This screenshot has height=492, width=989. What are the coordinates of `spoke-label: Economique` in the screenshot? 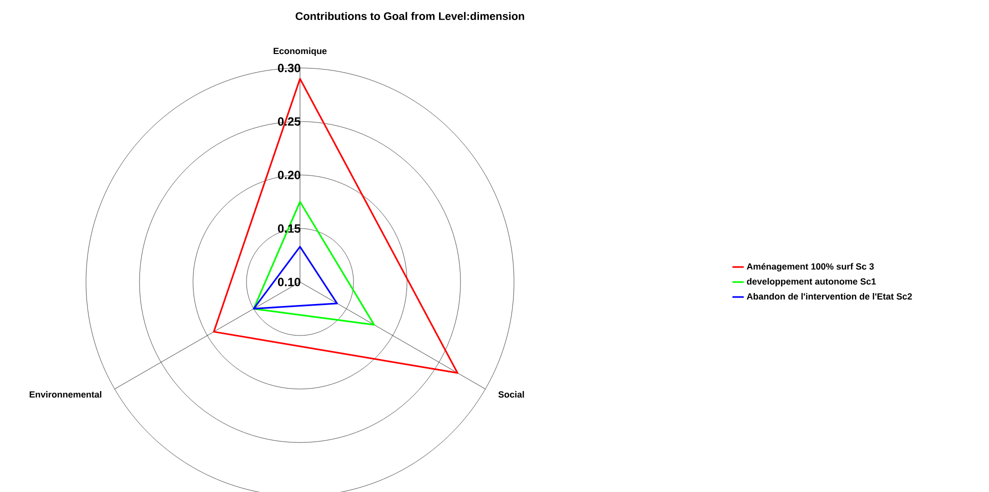 It's located at (300, 52).